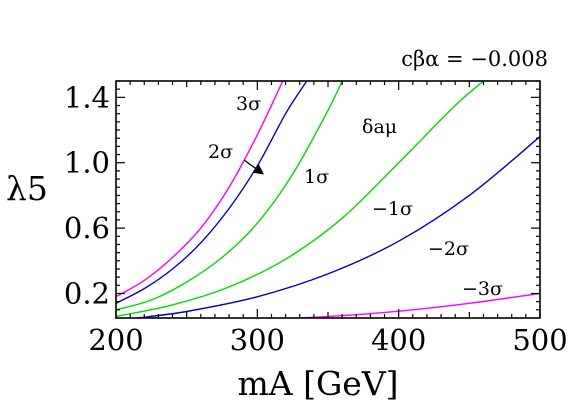  I want to click on label-minus3sigma: −3σ, so click(482, 289).